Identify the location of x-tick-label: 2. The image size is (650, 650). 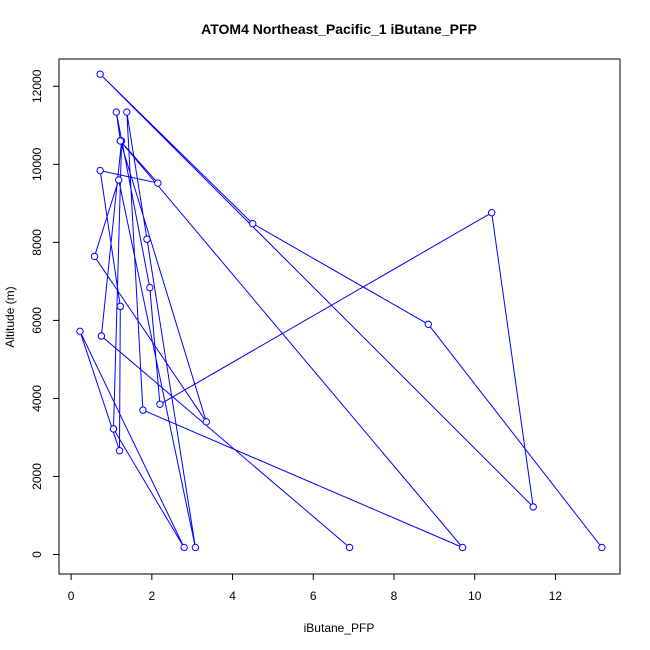
(151, 596).